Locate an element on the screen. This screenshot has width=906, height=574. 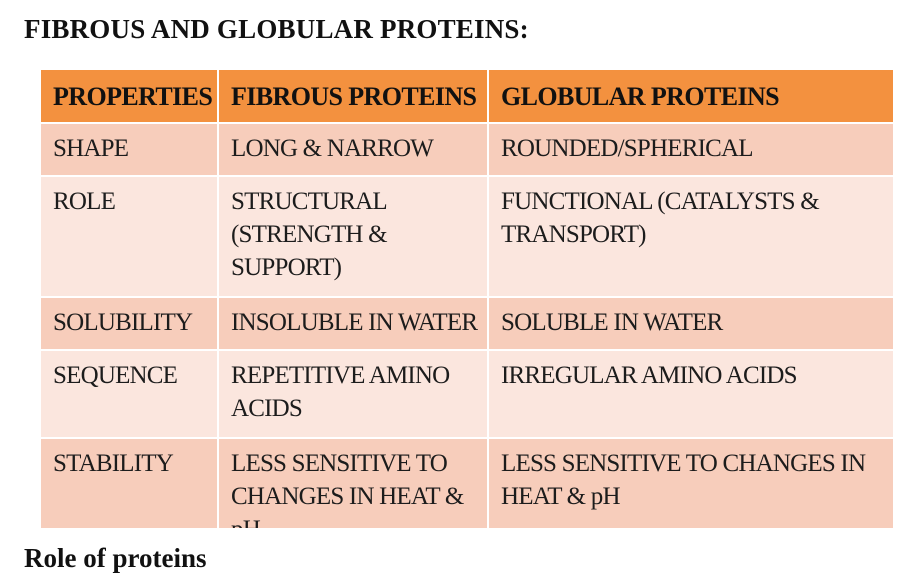
header-fibrous-proteins: FIBROUS PROTEINS is located at coordinates (353, 96).